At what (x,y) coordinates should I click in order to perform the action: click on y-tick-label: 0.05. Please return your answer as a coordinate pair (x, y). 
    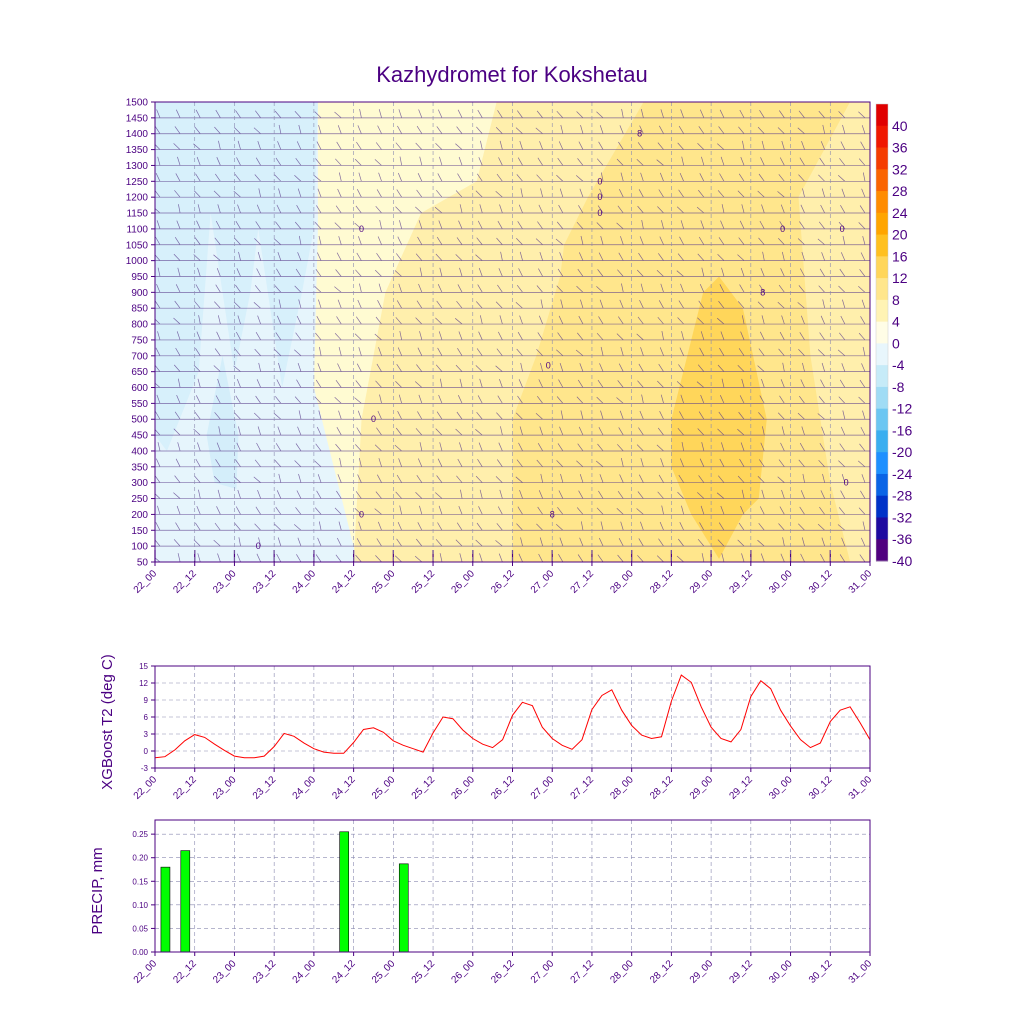
    Looking at the image, I should click on (140, 928).